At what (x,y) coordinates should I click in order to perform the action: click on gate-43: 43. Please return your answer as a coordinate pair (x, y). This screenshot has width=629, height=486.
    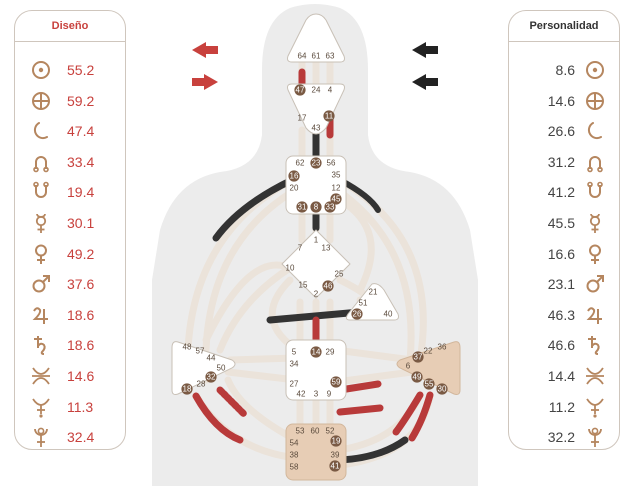
    Looking at the image, I should click on (316, 128).